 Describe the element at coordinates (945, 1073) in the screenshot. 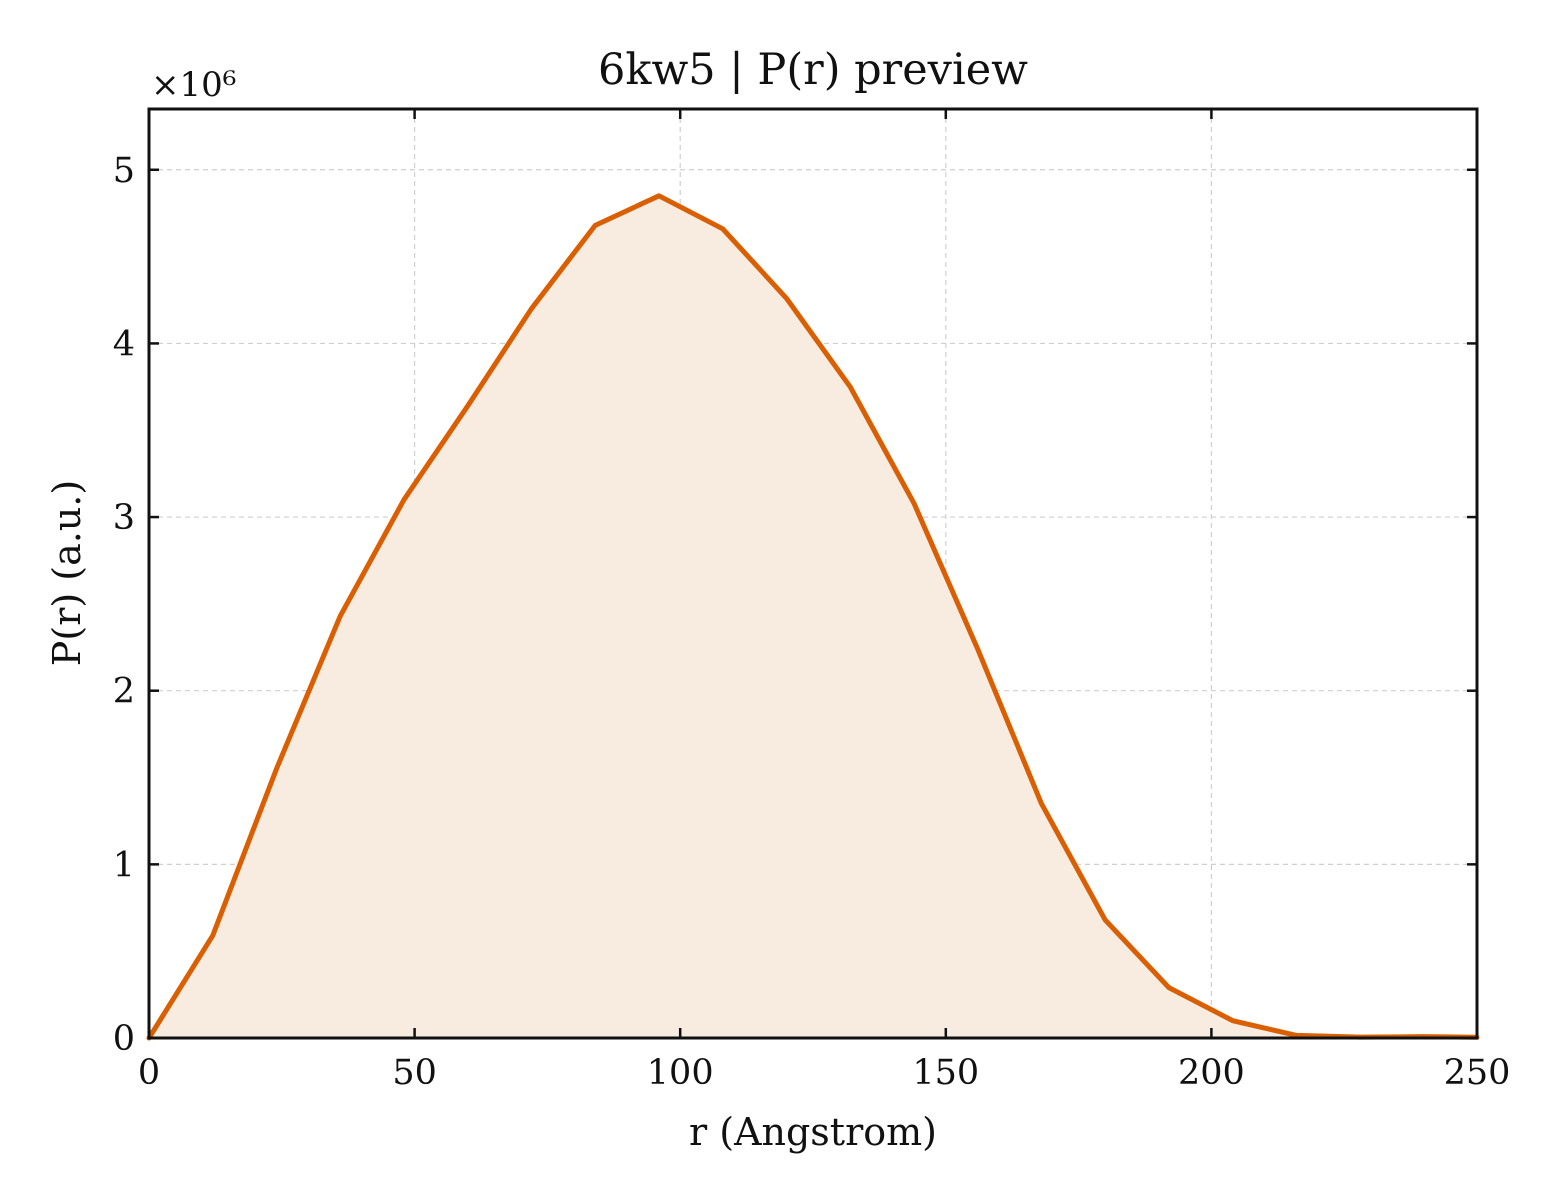

I see `x-tick-label: 150` at that location.